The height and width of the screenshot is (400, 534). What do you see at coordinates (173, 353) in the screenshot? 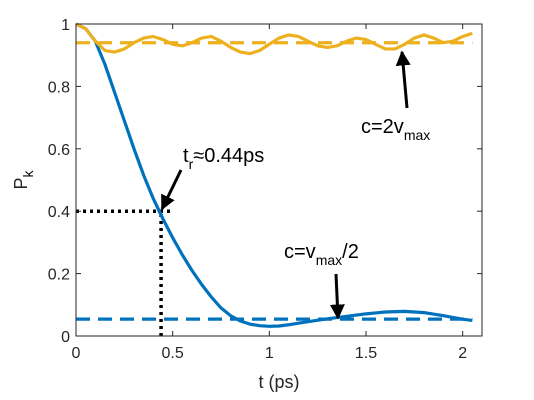
I see `x-tick-label: 0.5` at bounding box center [173, 353].